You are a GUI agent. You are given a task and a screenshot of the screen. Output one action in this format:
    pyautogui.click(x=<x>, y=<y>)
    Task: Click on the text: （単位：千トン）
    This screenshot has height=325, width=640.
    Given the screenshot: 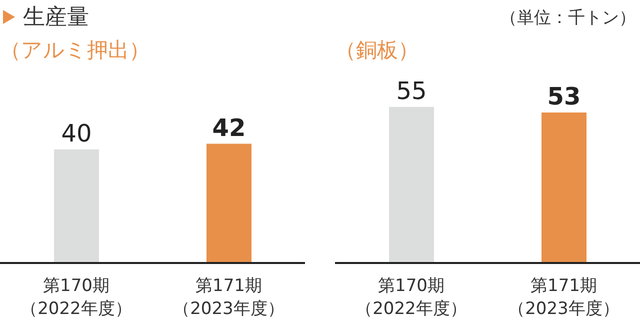 What is the action you would take?
    pyautogui.click(x=568, y=18)
    